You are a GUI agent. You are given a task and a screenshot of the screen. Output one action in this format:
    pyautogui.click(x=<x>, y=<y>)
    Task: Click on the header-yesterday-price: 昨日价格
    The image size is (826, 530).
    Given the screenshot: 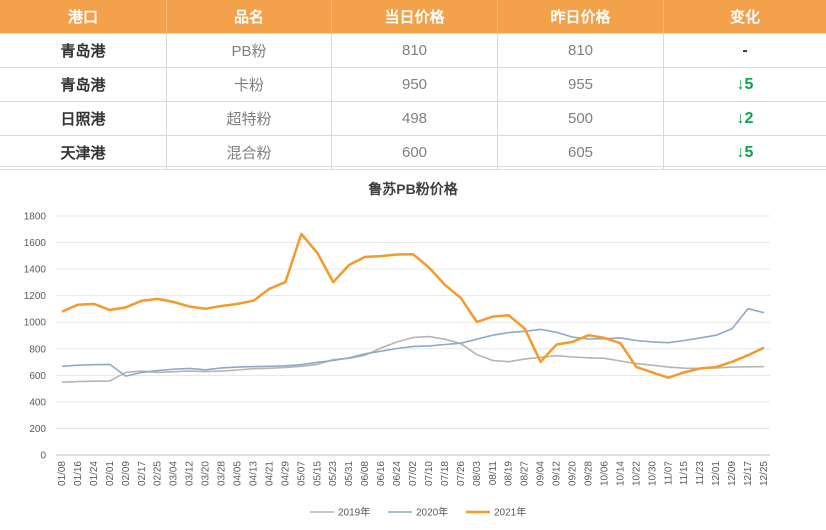 What is the action you would take?
    pyautogui.click(x=581, y=17)
    